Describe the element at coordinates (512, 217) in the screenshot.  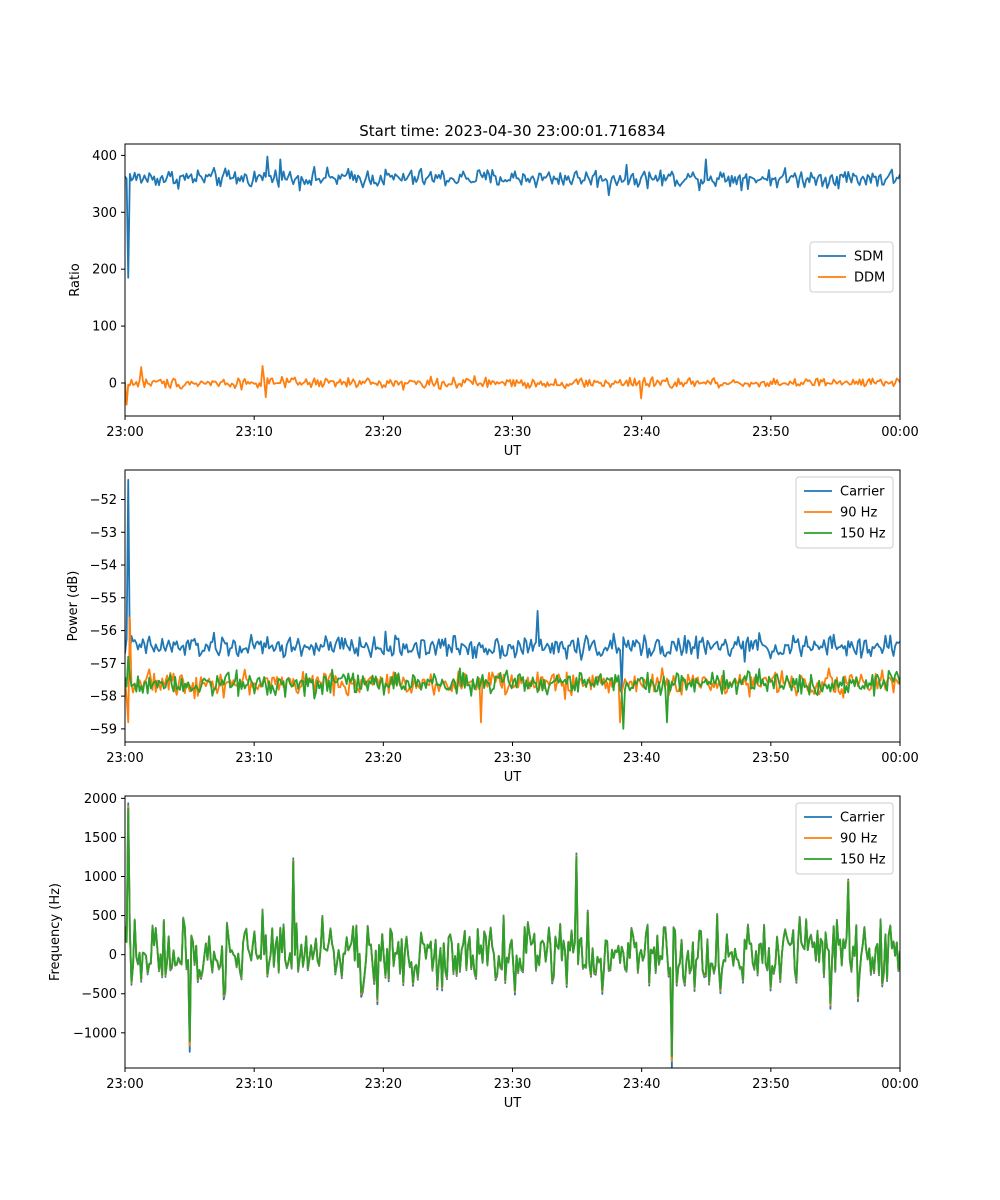
I see `series-line-sdm` at that location.